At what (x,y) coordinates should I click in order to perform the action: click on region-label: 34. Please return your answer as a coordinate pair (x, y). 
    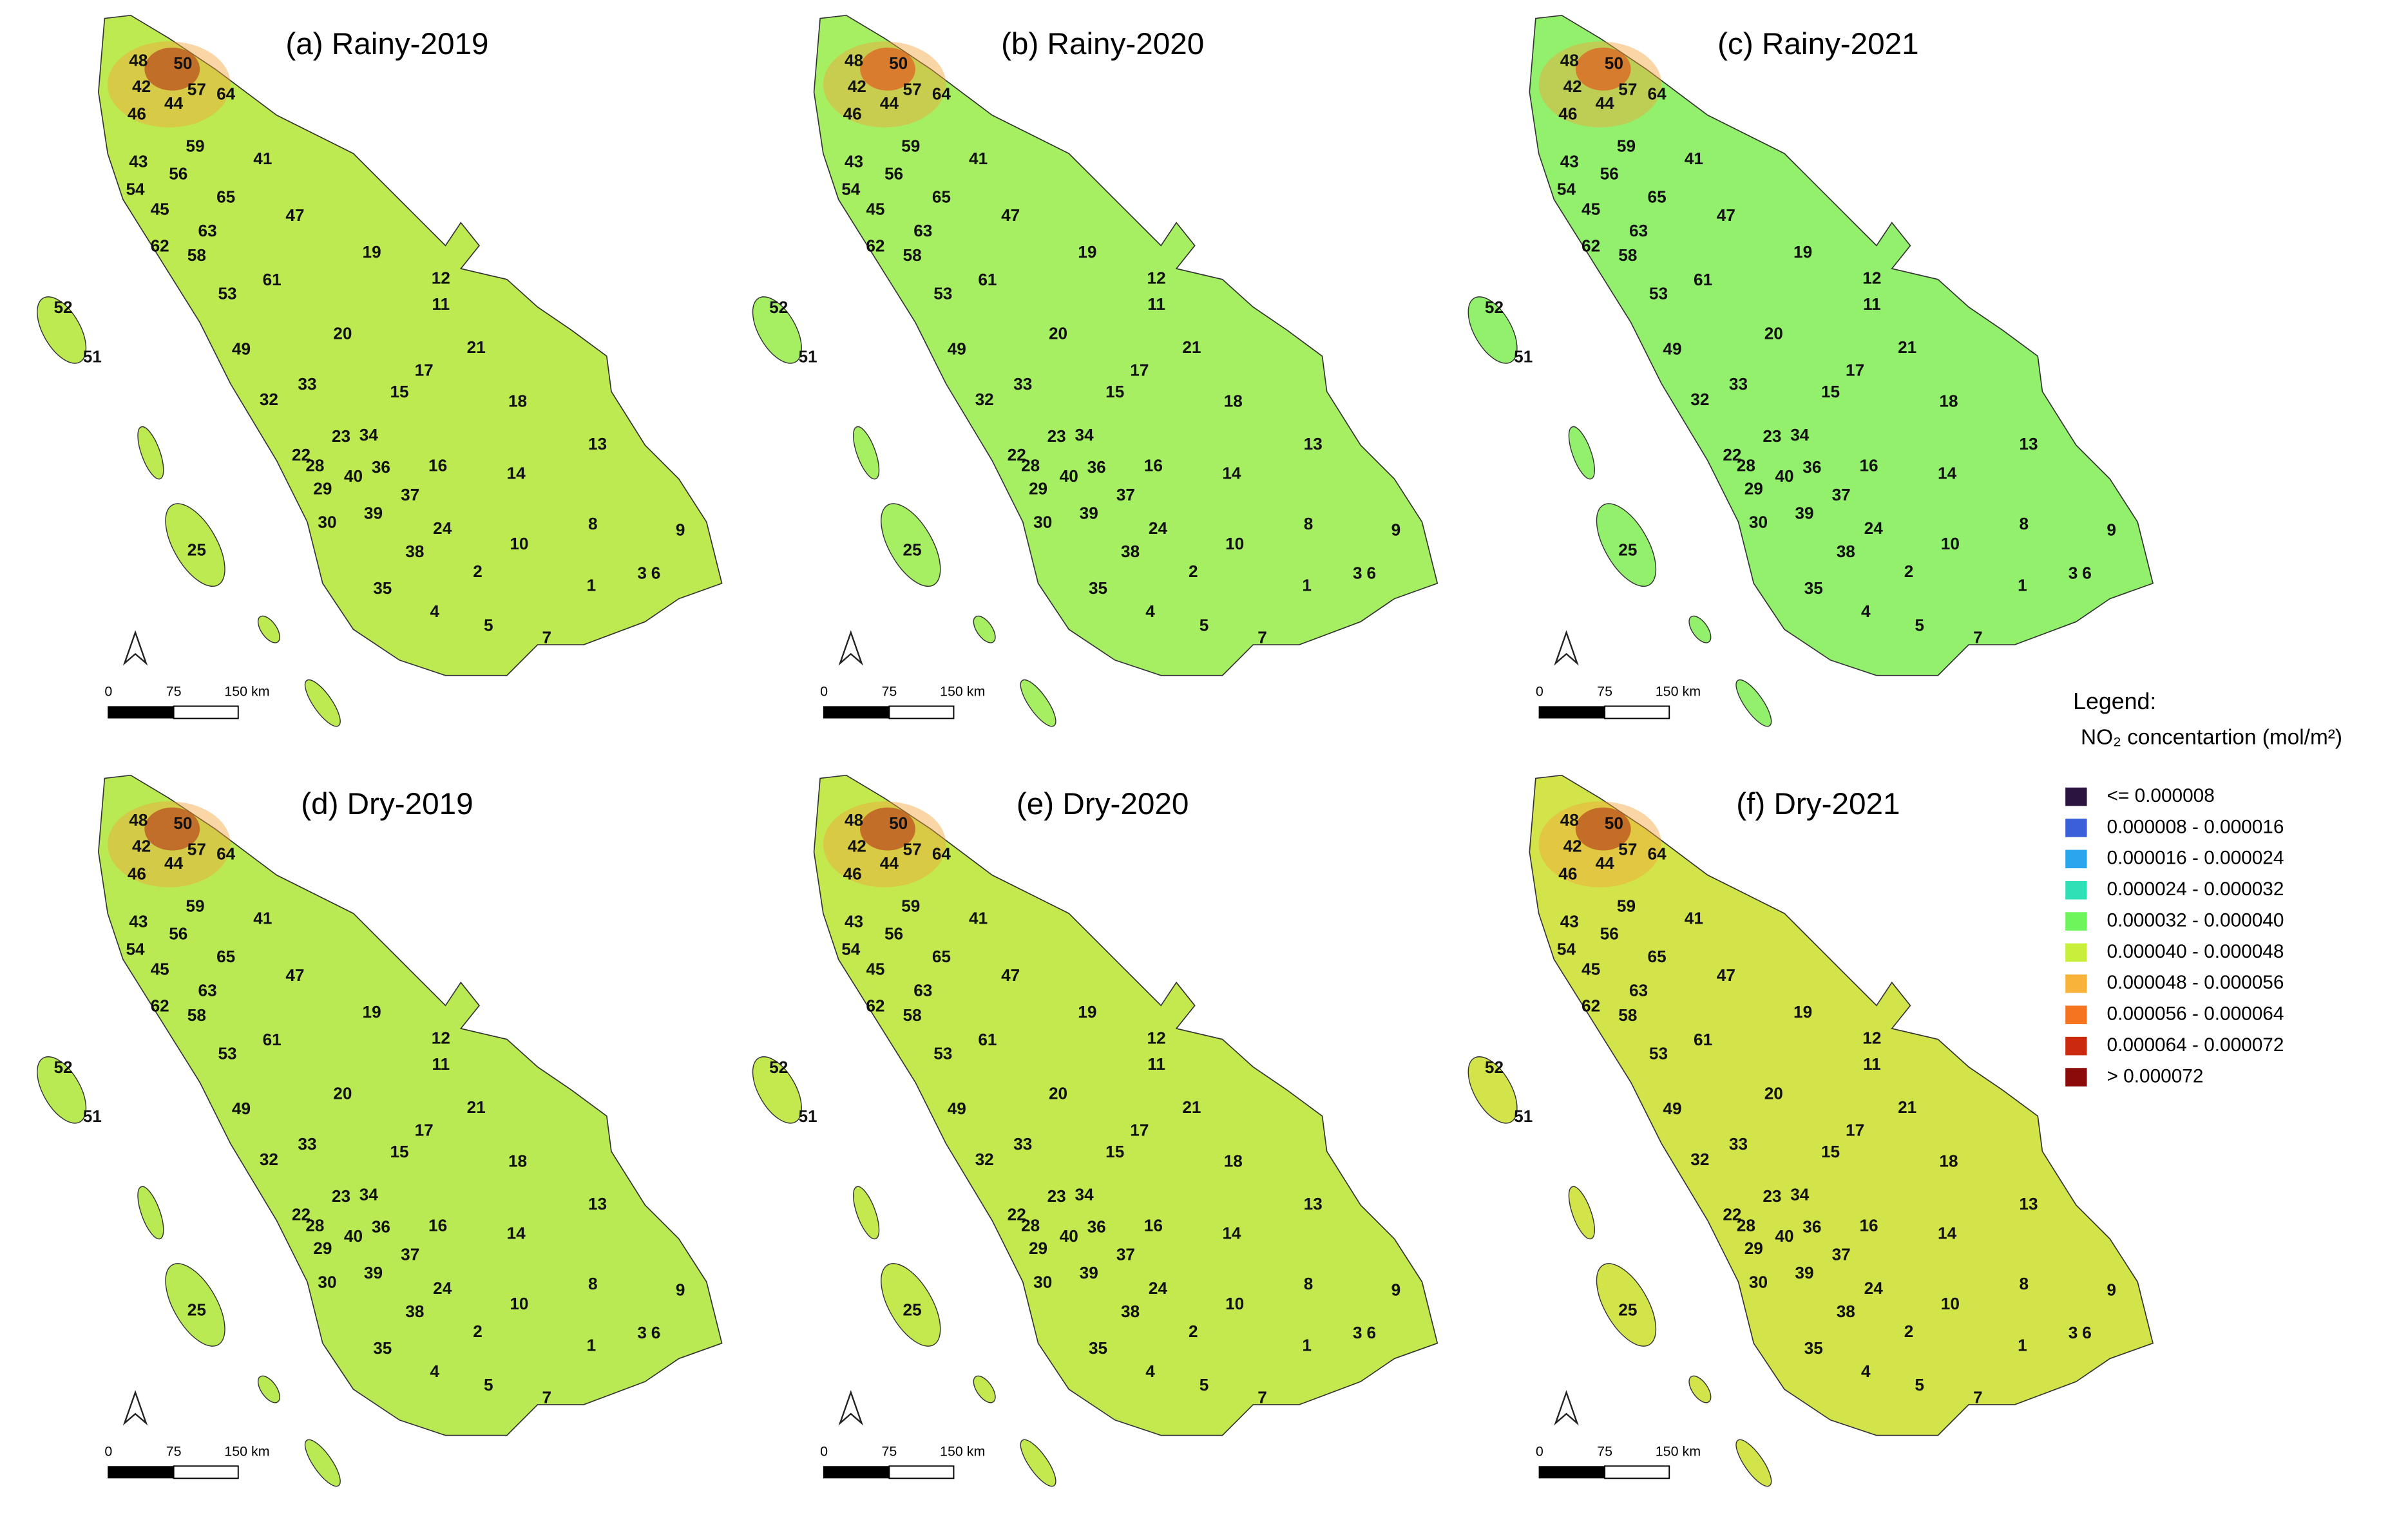
    Looking at the image, I should click on (1085, 434).